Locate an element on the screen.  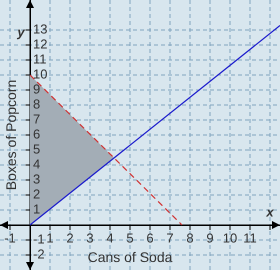
x-tick-label: -1 is located at coordinates (10, 238).